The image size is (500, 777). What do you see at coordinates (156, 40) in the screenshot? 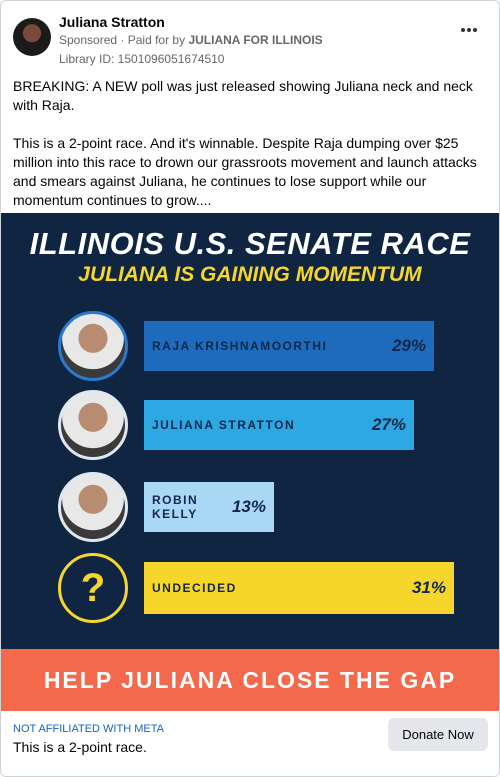
I see `paid-for: Paid for by` at bounding box center [156, 40].